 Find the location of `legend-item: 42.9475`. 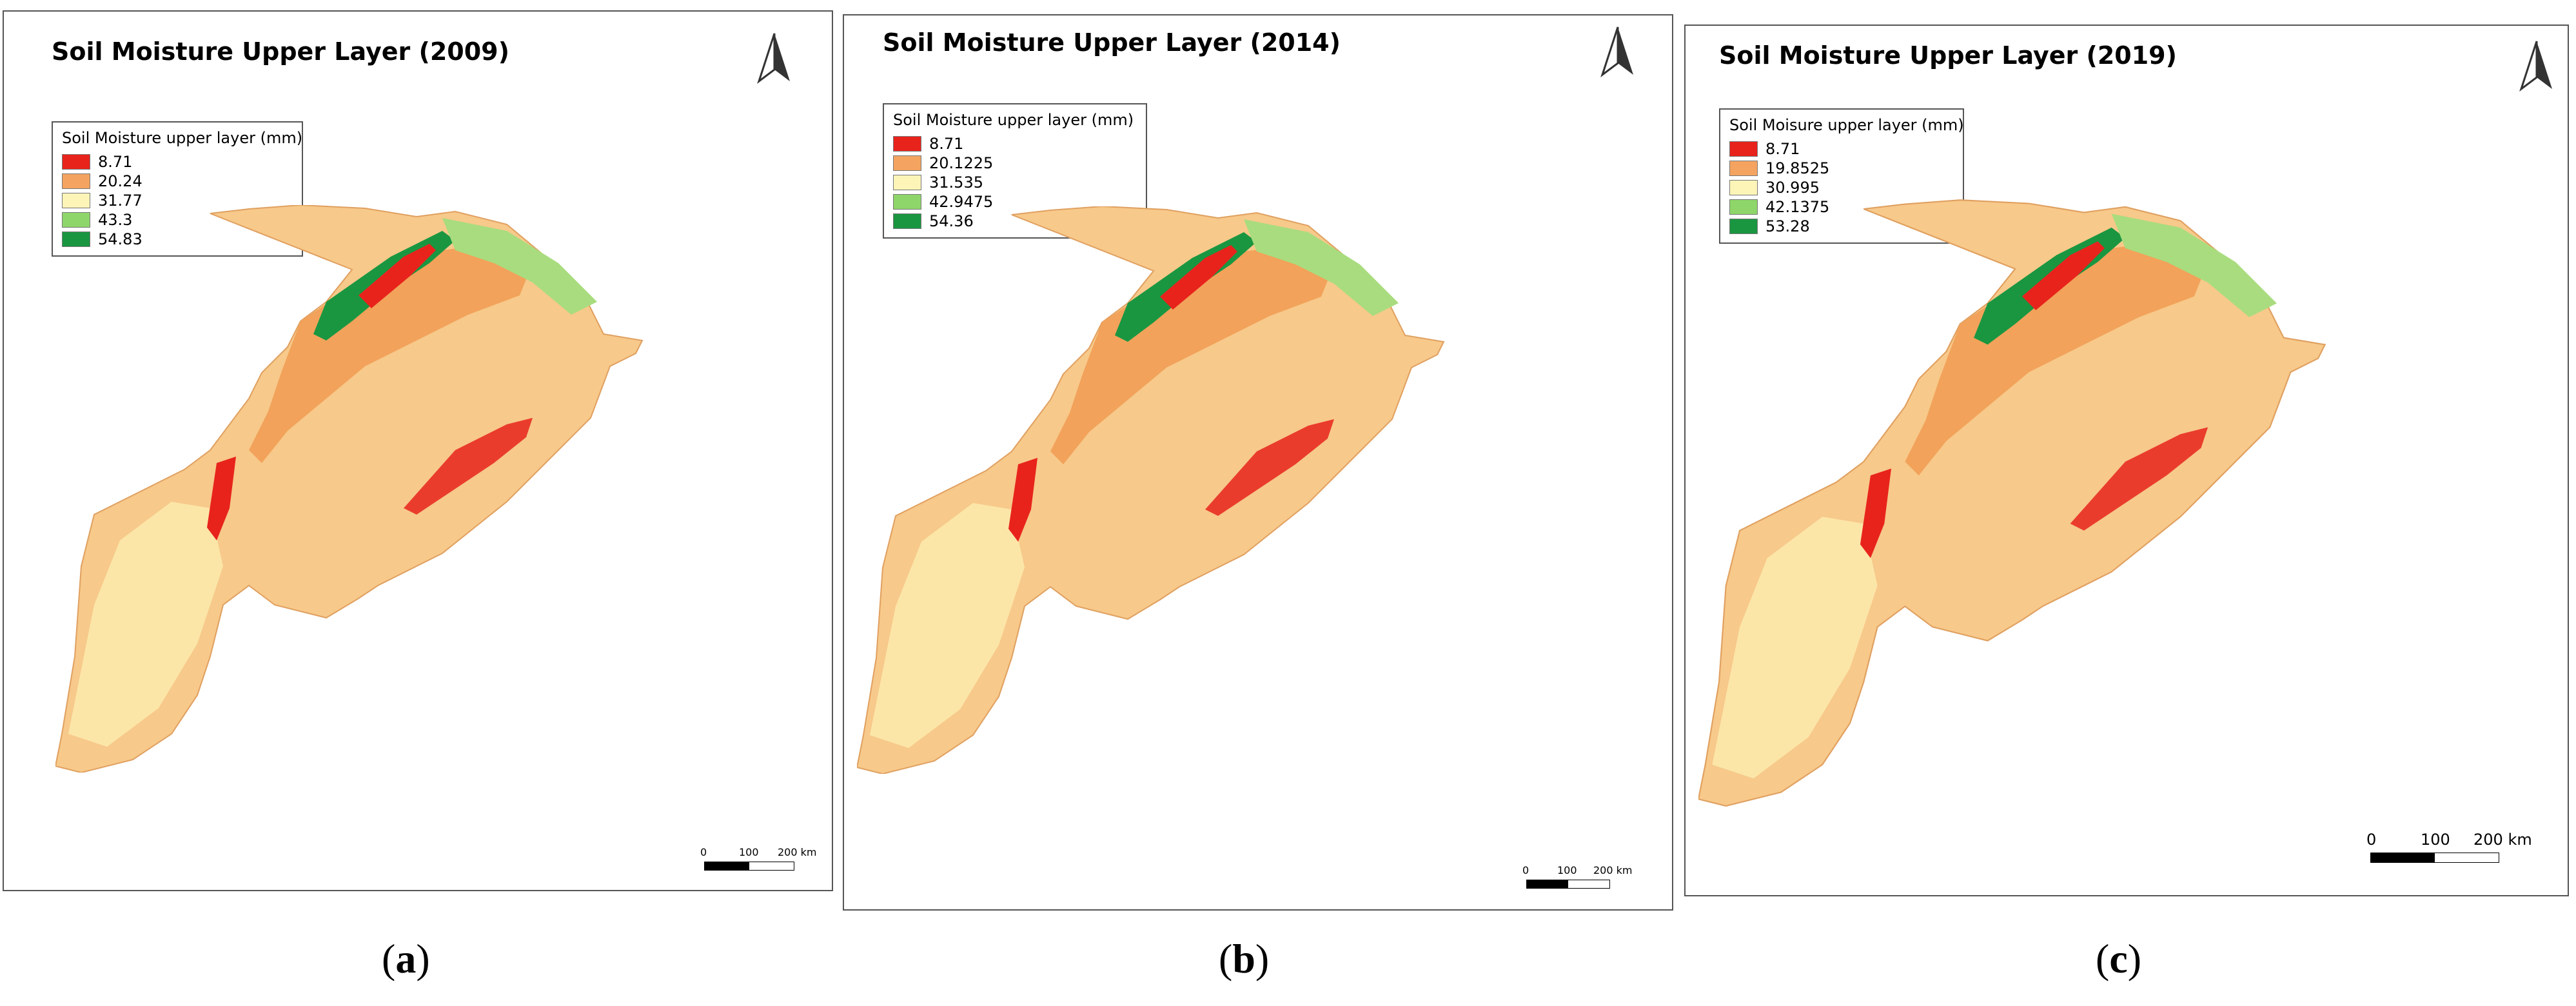

legend-item: 42.9475 is located at coordinates (1015, 202).